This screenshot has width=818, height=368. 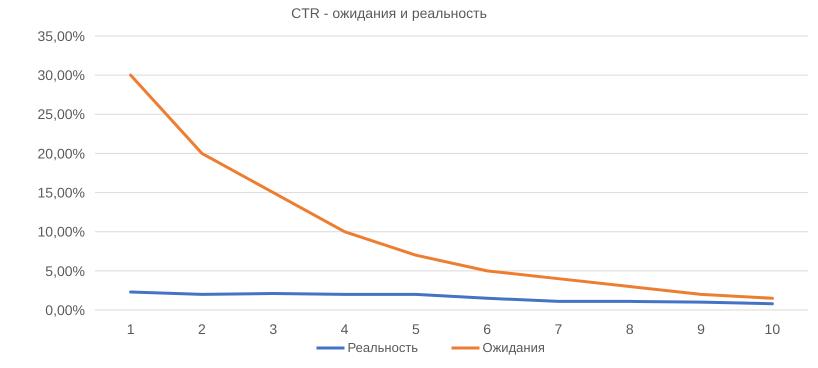 What do you see at coordinates (344, 329) in the screenshot?
I see `x-tick-label: 4` at bounding box center [344, 329].